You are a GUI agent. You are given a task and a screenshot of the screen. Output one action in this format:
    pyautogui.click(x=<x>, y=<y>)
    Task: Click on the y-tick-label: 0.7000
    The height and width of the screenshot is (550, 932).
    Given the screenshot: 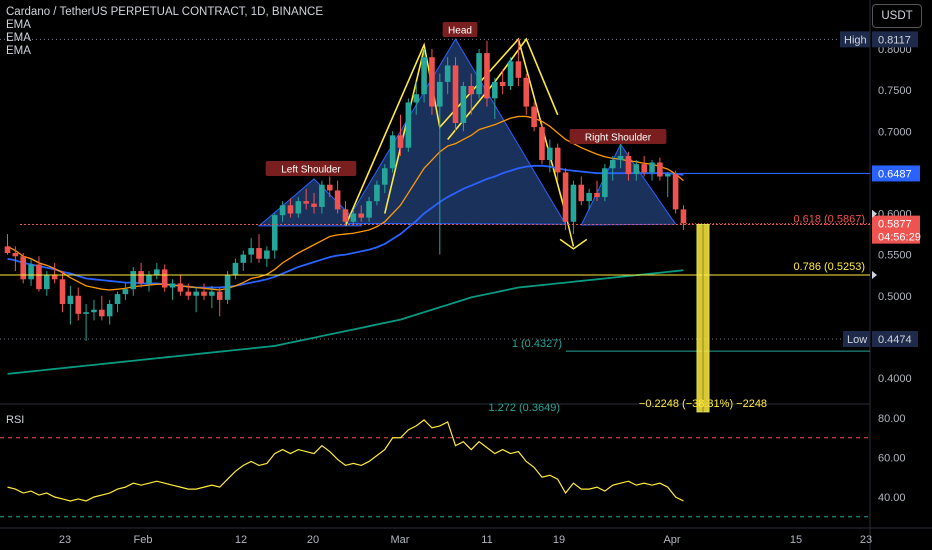 What is the action you would take?
    pyautogui.click(x=895, y=132)
    